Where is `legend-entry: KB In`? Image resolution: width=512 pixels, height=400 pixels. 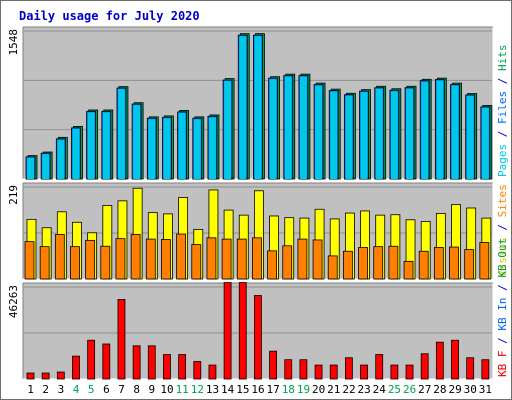 legend-entry: KB In is located at coordinates (502, 314).